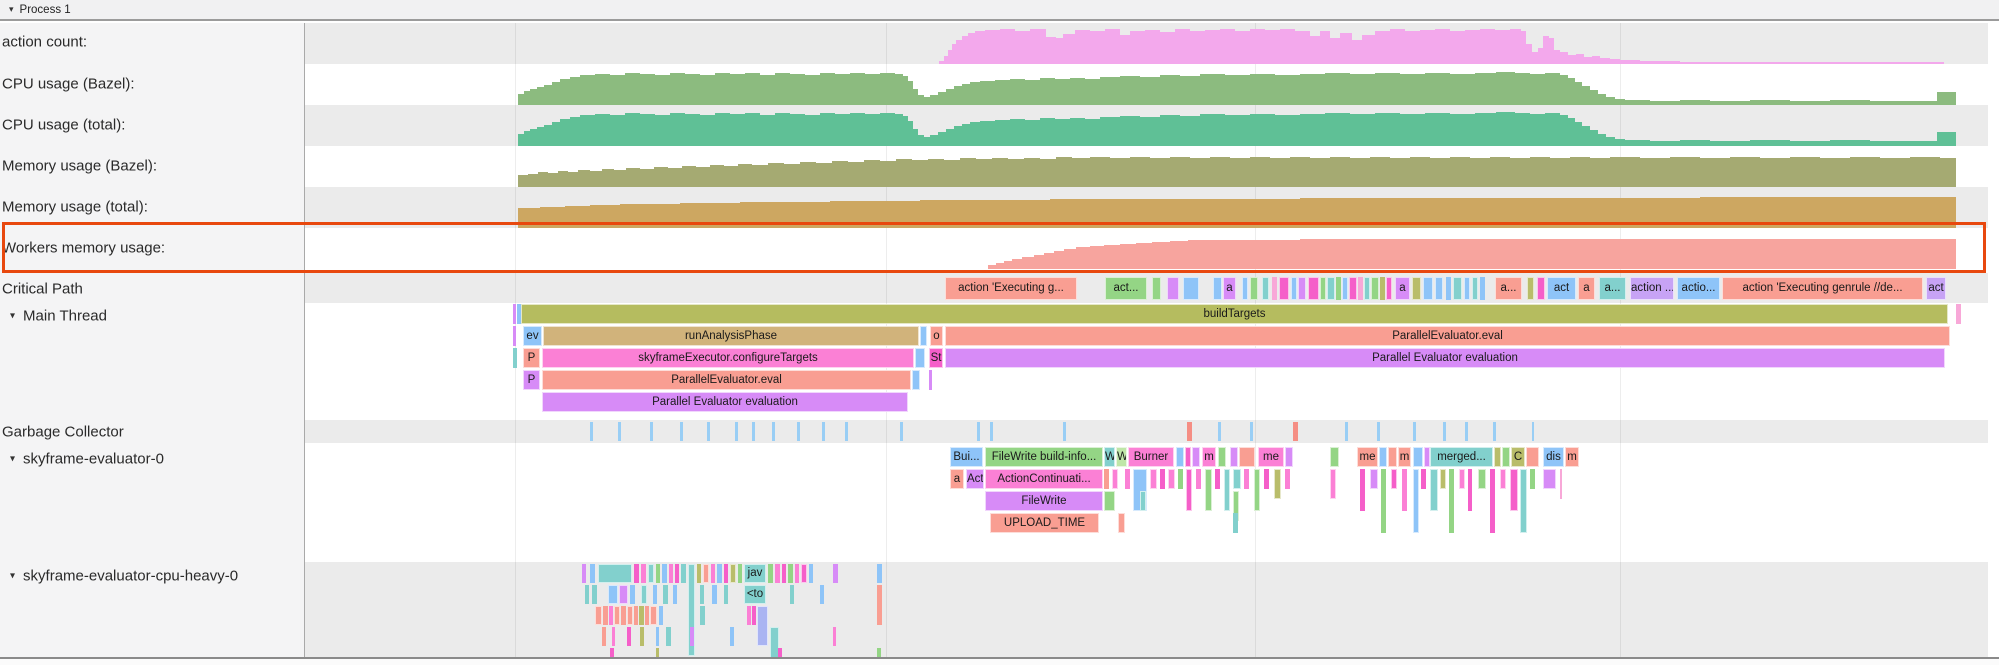 This screenshot has height=665, width=1999. I want to click on skyframe-evaluator-0-slice: me, so click(1367, 457).